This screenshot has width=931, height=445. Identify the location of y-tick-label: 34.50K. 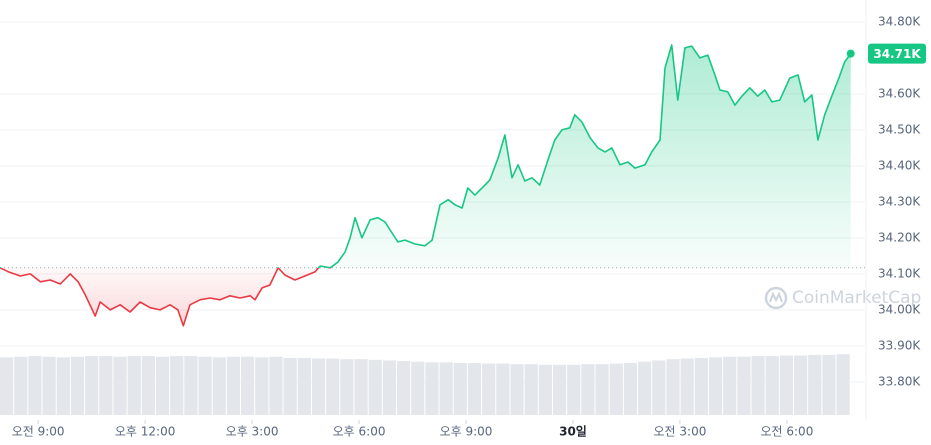
(899, 129).